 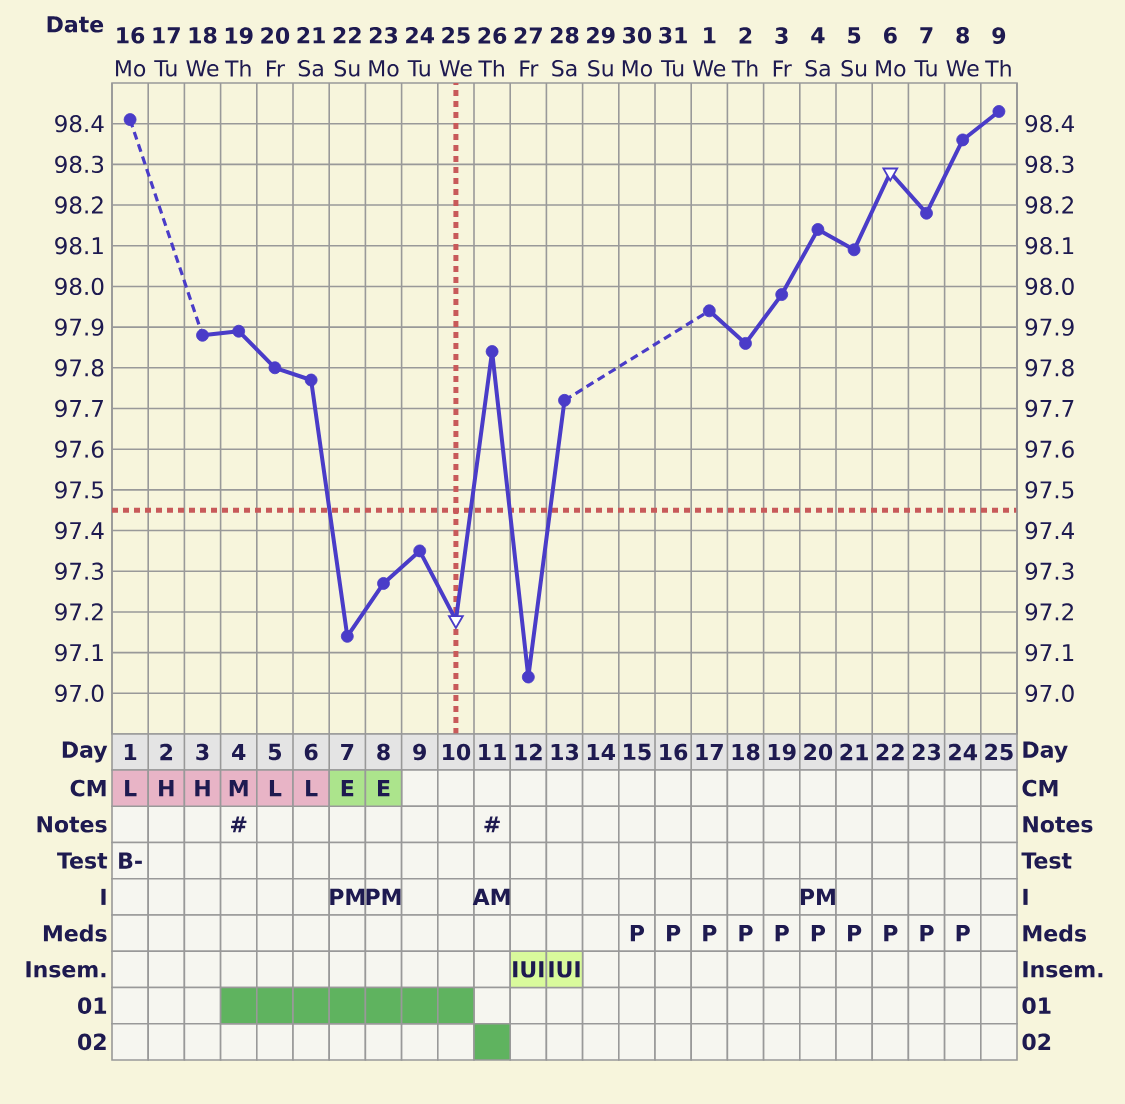 What do you see at coordinates (384, 51) in the screenshot?
I see `x-tick-label: 23 Mo` at bounding box center [384, 51].